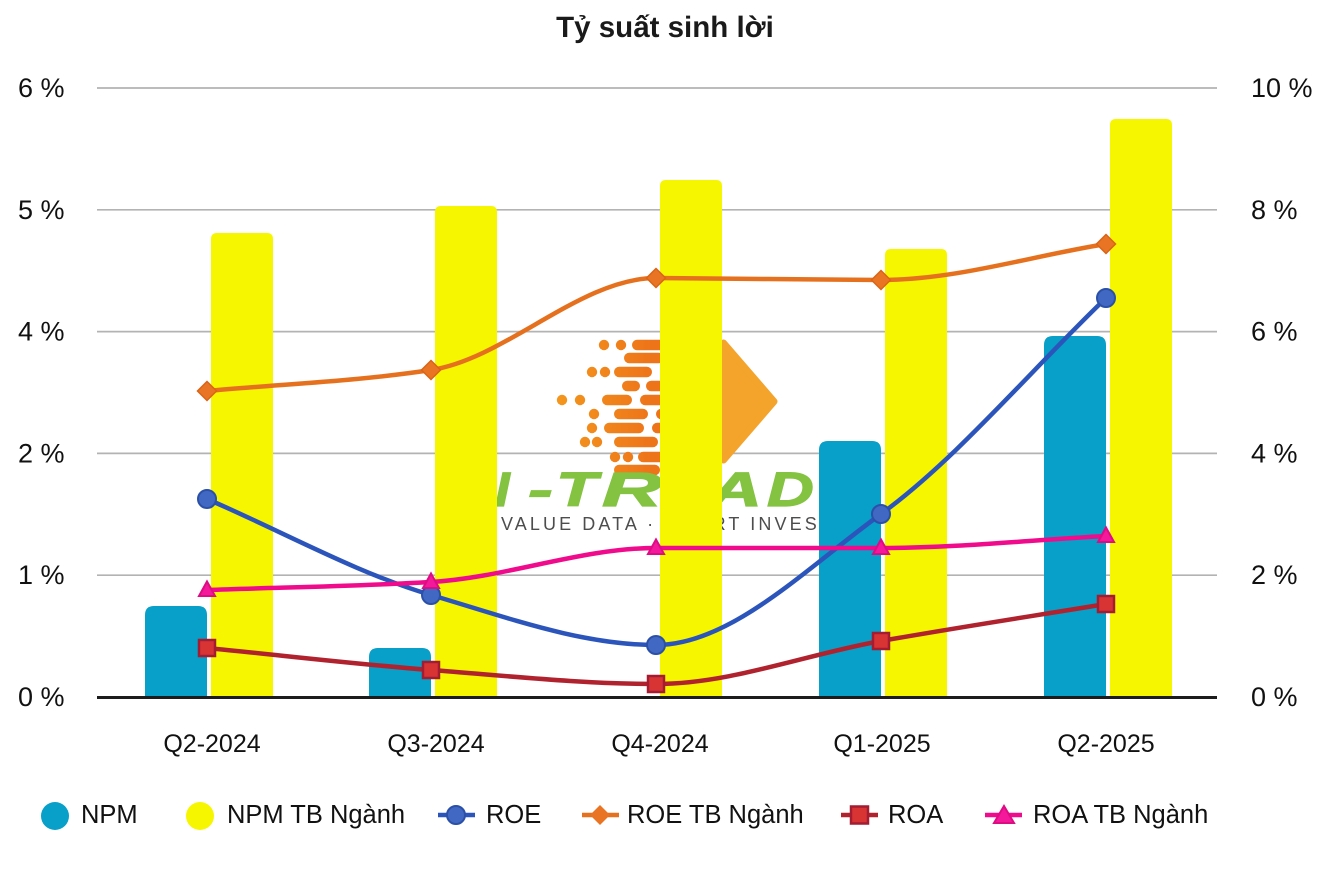 Image resolution: width=1323 pixels, height=869 pixels. I want to click on svg-text: NPM, so click(109, 815).